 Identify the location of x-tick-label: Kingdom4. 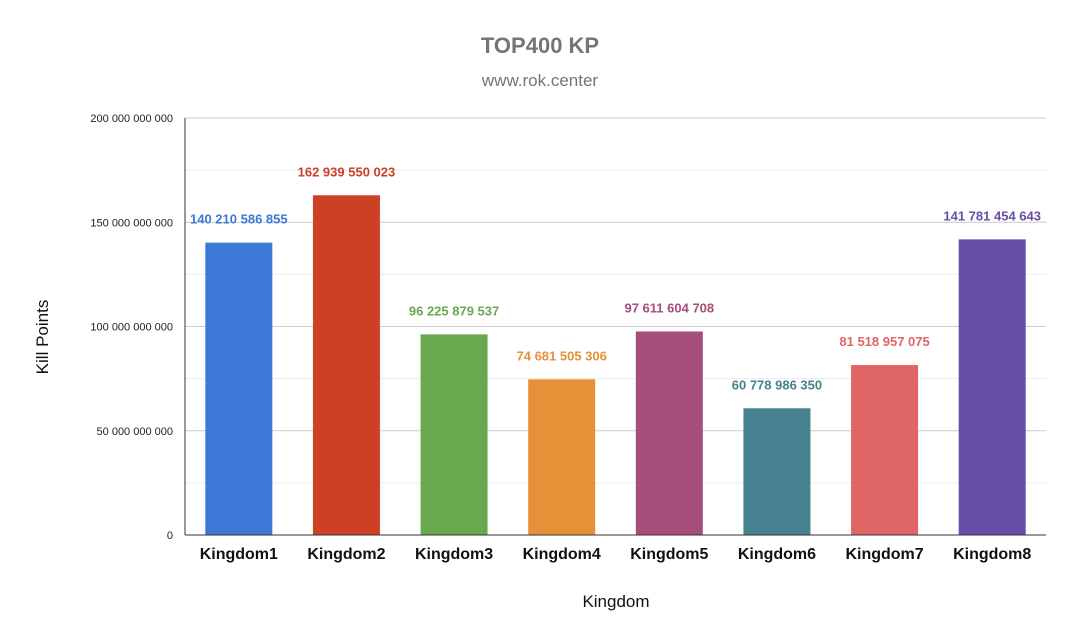
(562, 554).